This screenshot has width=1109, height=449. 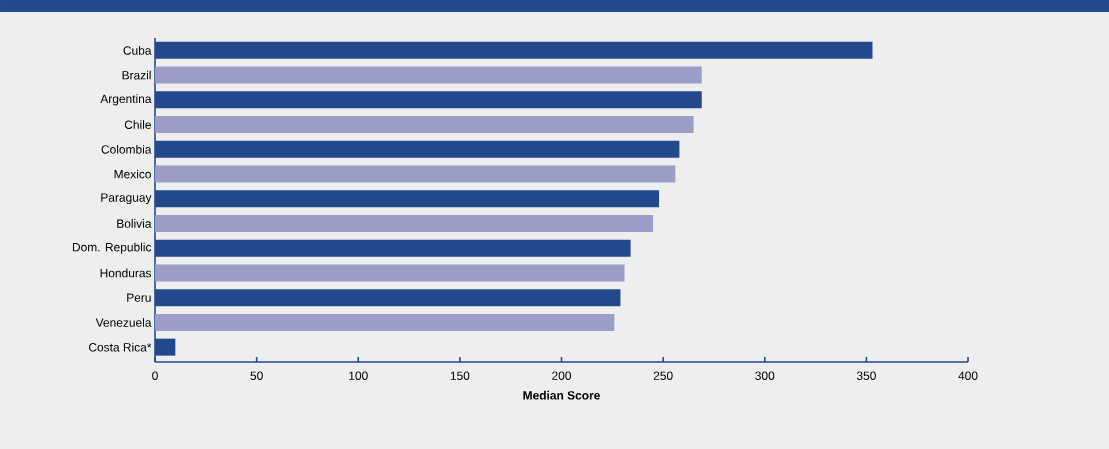 What do you see at coordinates (126, 149) in the screenshot?
I see `y-tick-label: Colombia` at bounding box center [126, 149].